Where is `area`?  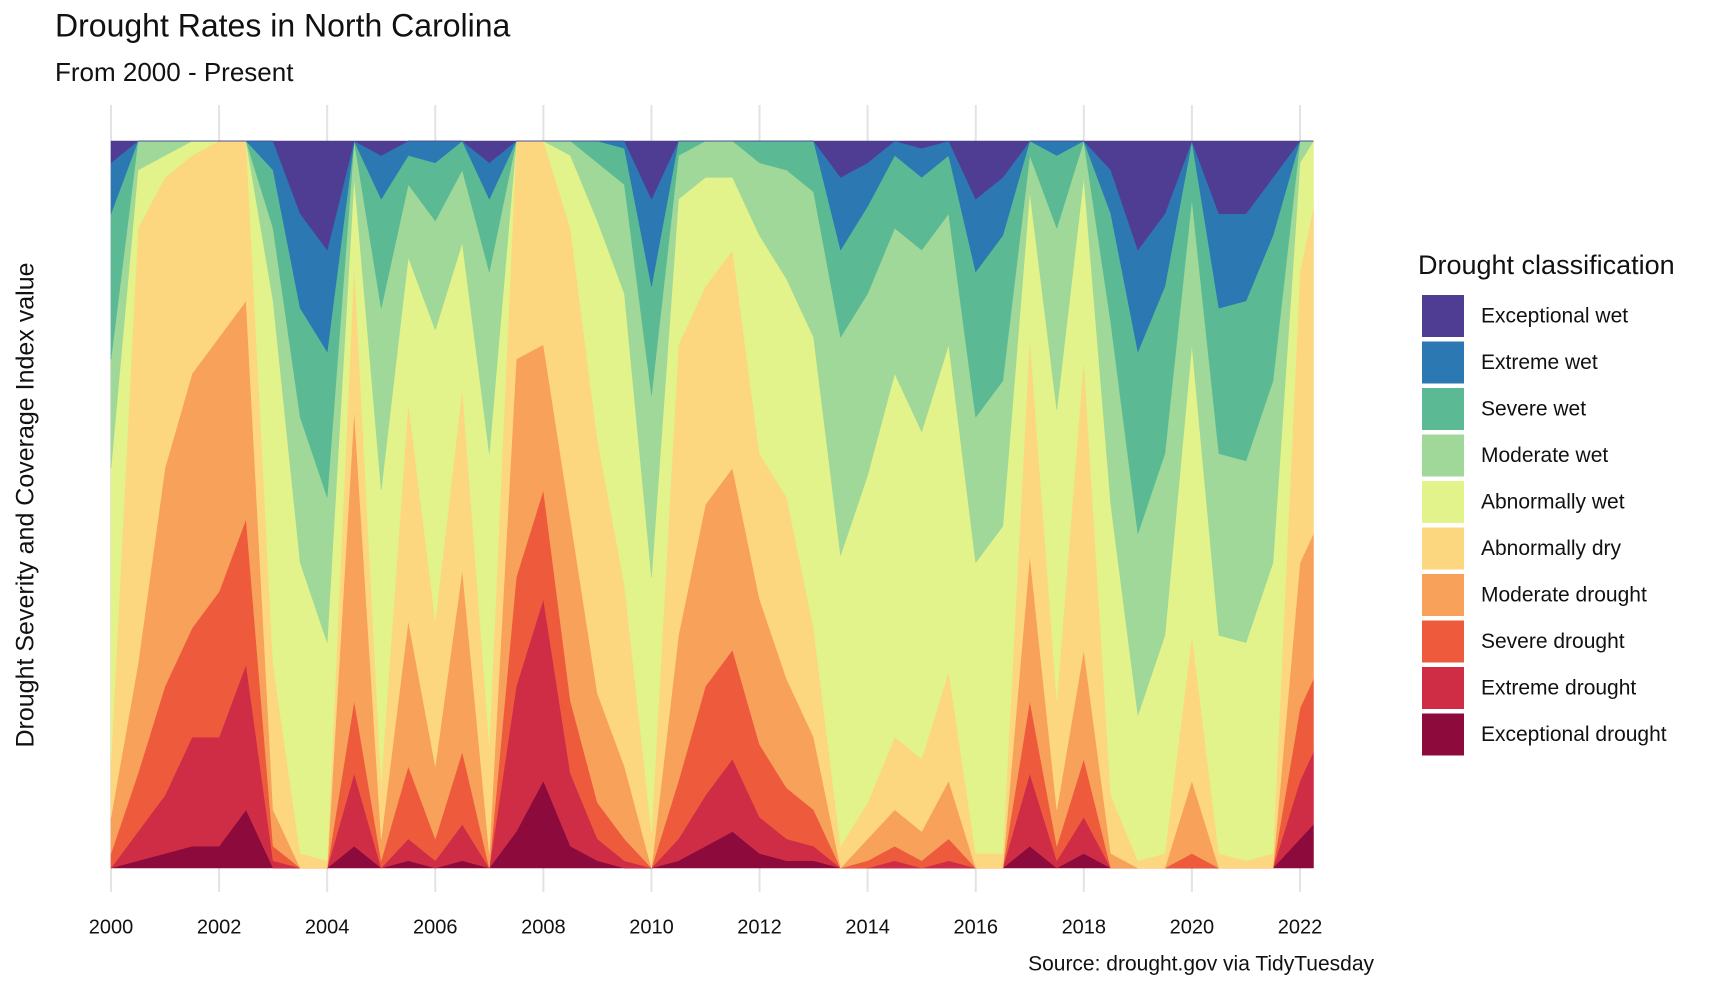
area is located at coordinates (712, 195).